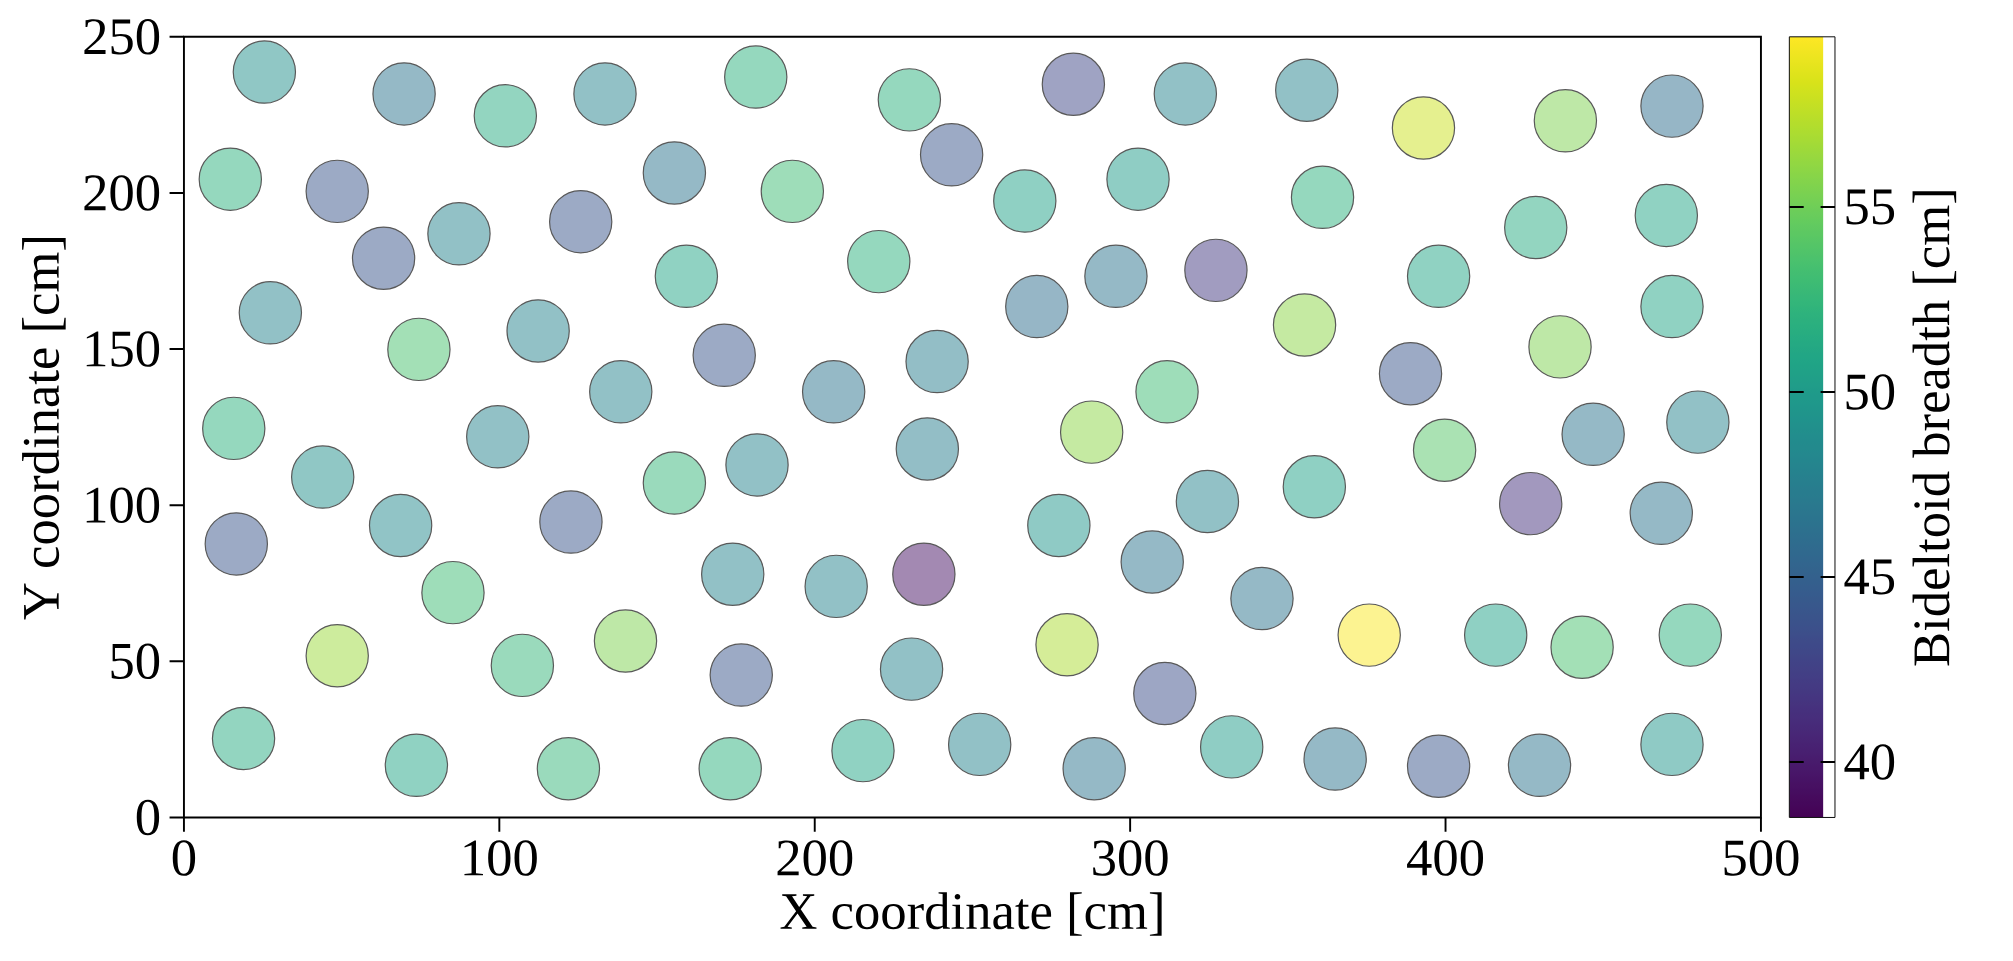  What do you see at coordinates (122, 193) in the screenshot?
I see `y-tick-label: 200` at bounding box center [122, 193].